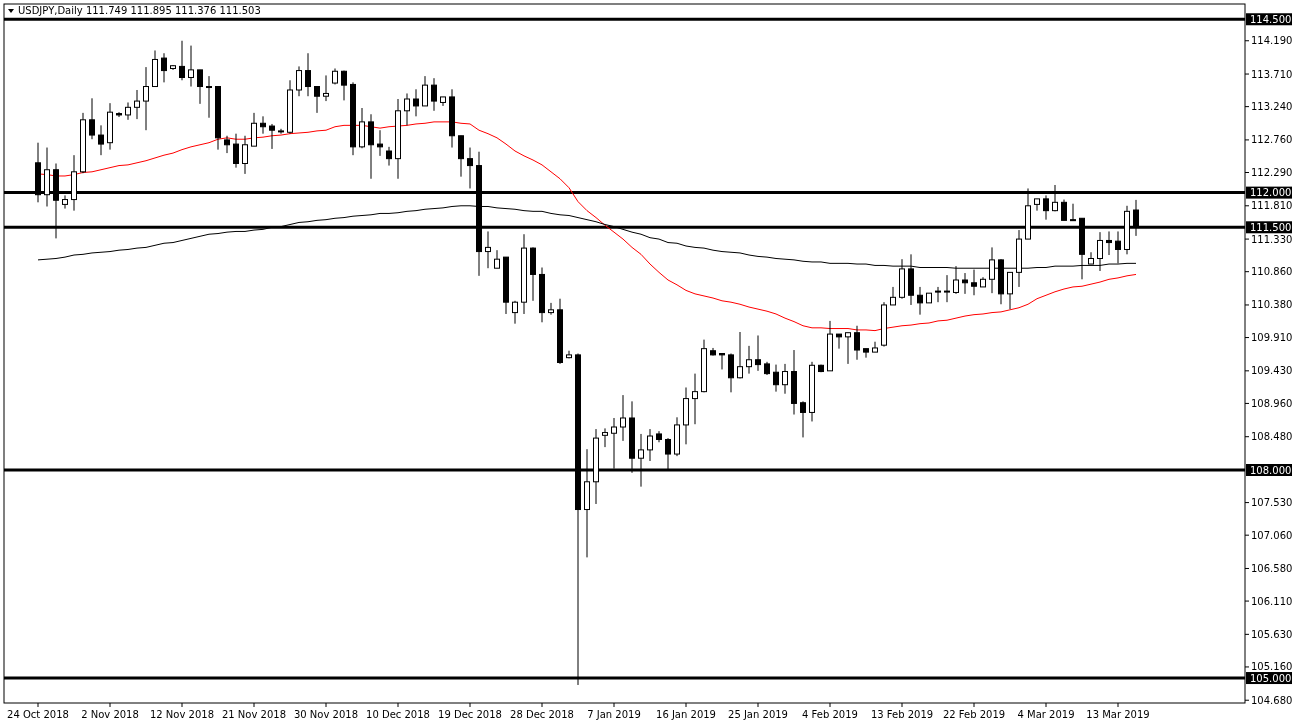 This screenshot has height=725, width=1293. I want to click on x-tick-label: 12 Nov 2018, so click(182, 714).